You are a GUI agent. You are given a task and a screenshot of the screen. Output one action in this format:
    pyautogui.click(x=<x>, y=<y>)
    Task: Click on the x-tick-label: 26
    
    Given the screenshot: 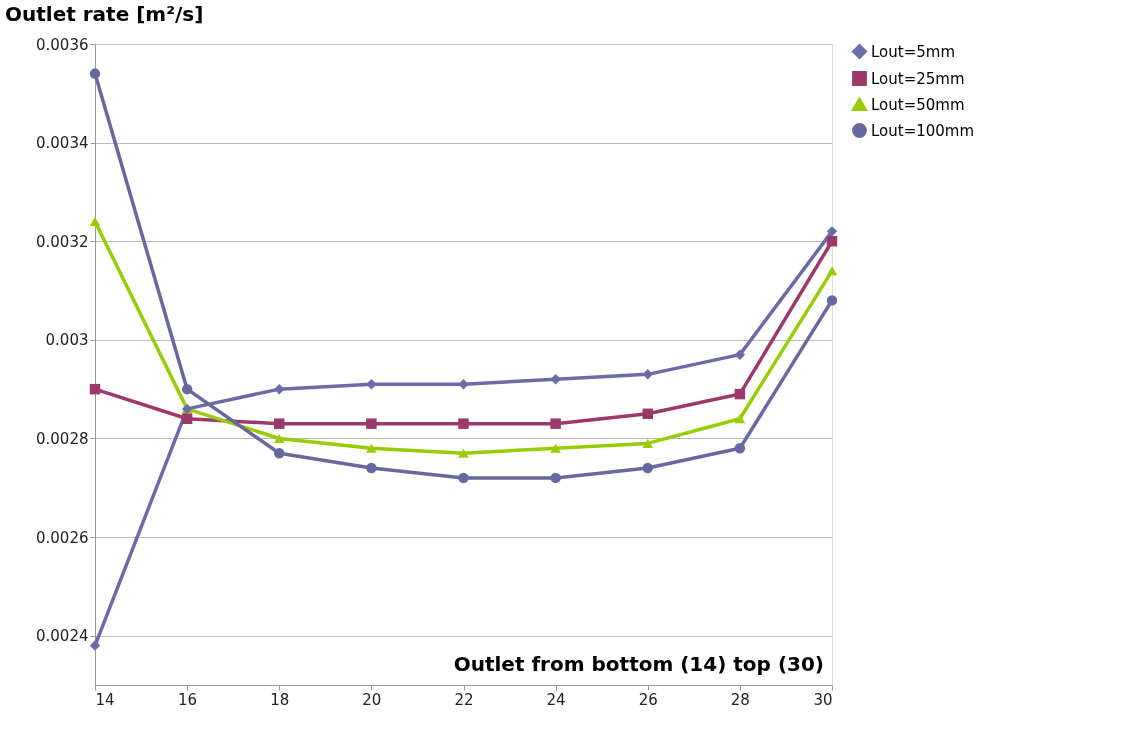 What is the action you would take?
    pyautogui.click(x=648, y=699)
    